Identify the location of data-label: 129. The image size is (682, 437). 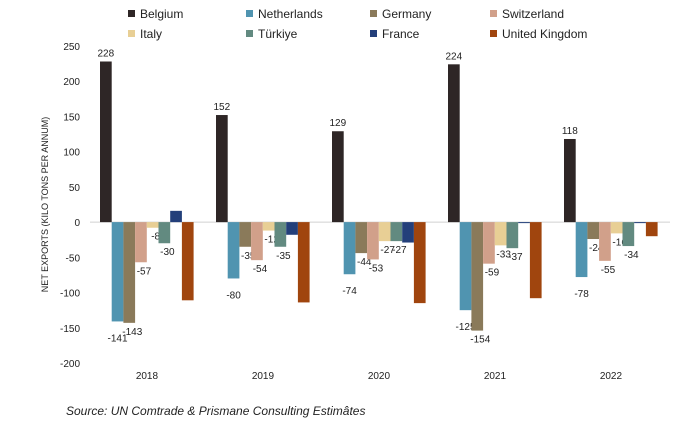
(338, 123).